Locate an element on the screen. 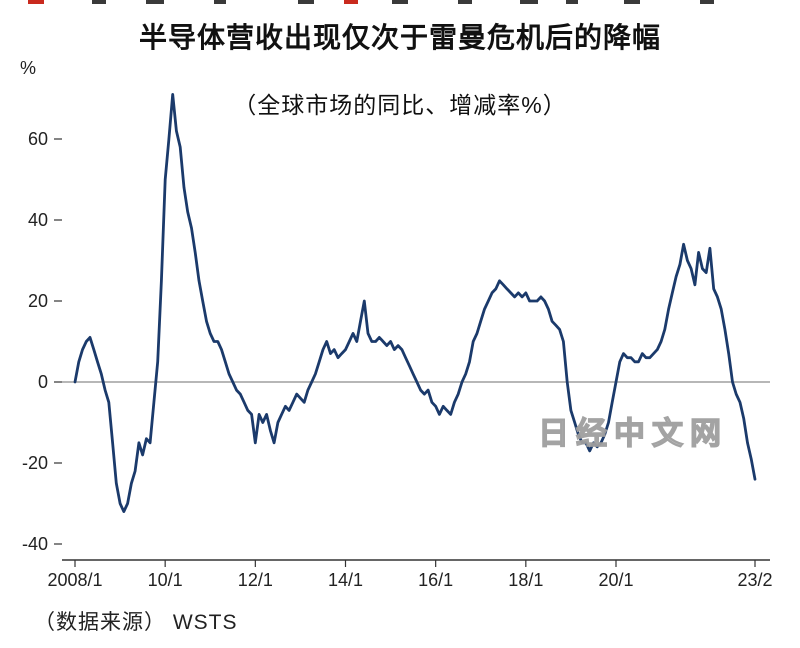 The width and height of the screenshot is (800, 648). x-axis-tick-label: 10/1 is located at coordinates (165, 580).